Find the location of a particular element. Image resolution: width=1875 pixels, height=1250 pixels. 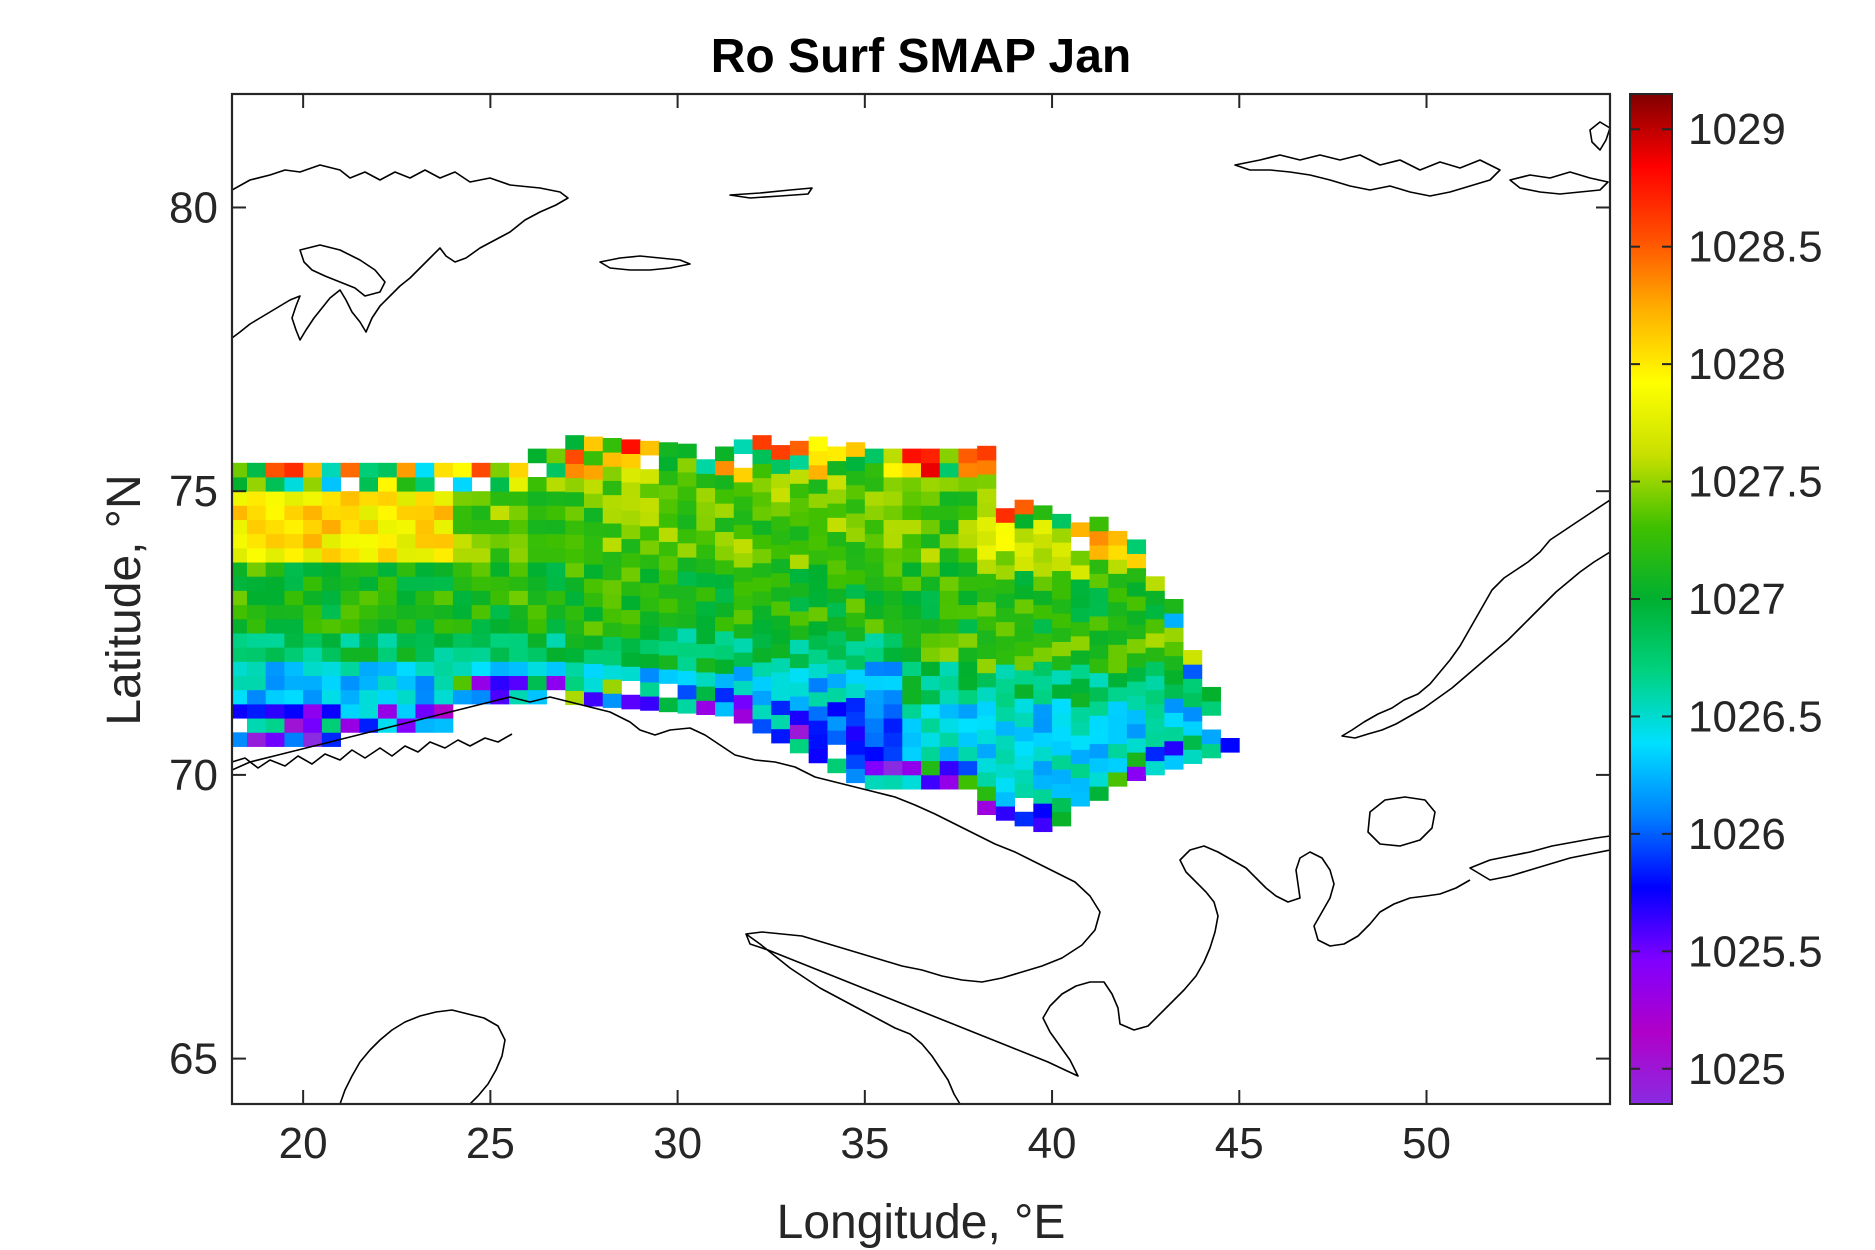

x-tick-label: 50 is located at coordinates (1426, 1143).